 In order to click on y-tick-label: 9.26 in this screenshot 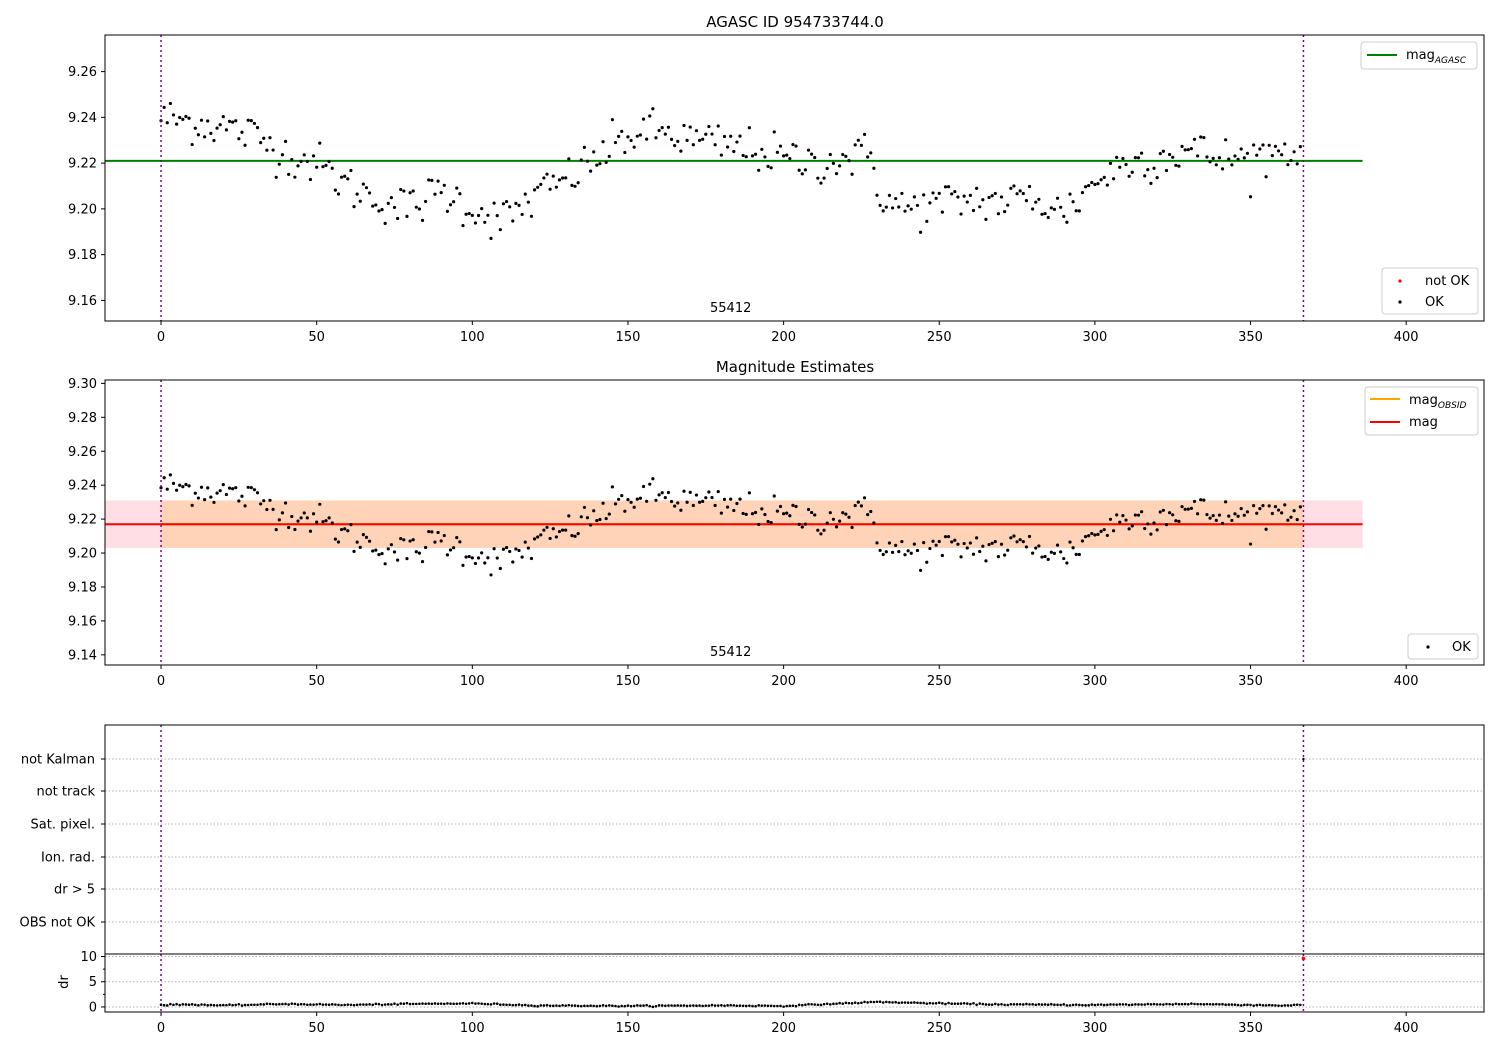, I will do `click(82, 452)`.